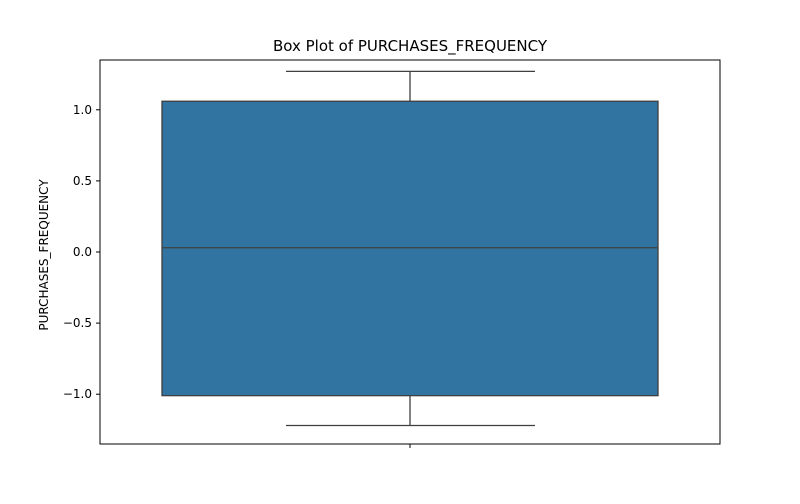 The image size is (800, 504). Describe the element at coordinates (82, 252) in the screenshot. I see `y-tick-label: 0.0` at that location.